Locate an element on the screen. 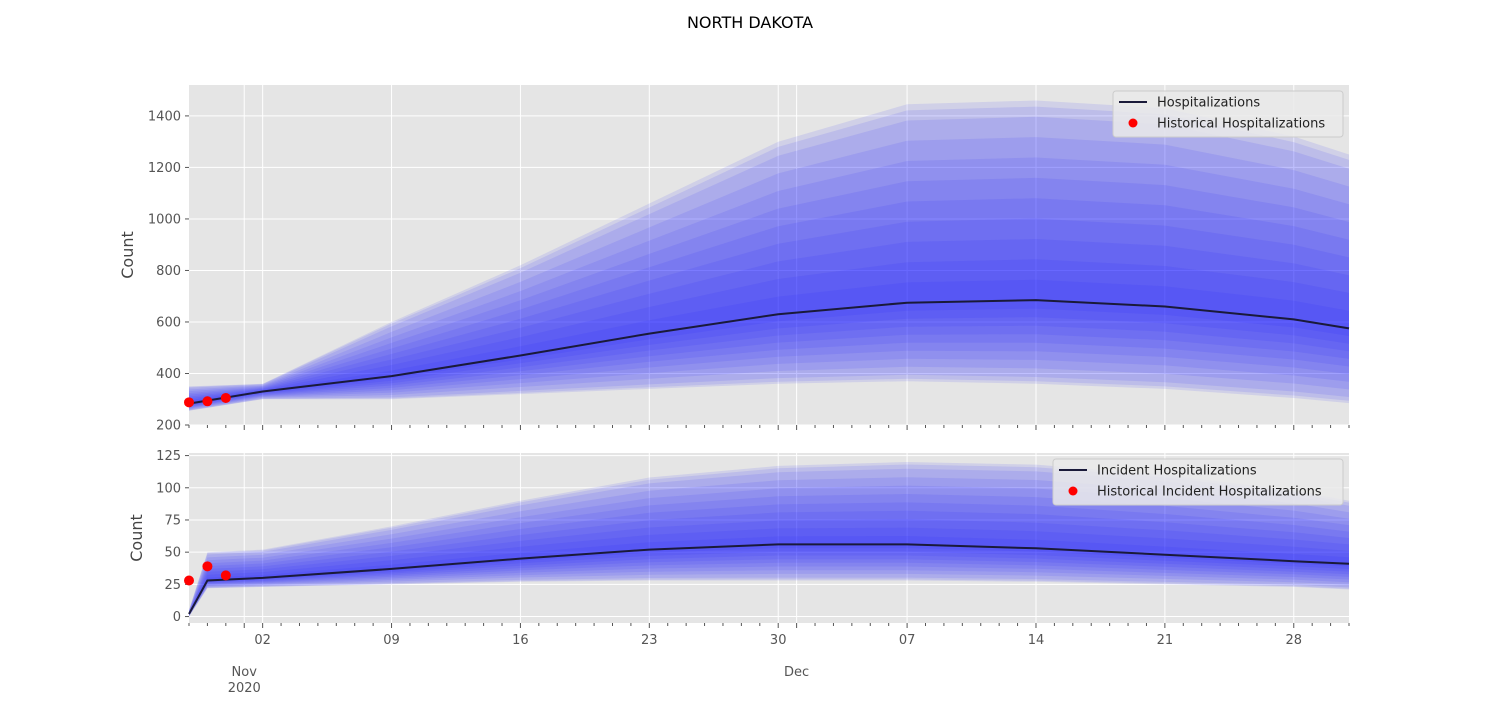 Image resolution: width=1500 pixels, height=704 pixels. y-tick-label: 100 is located at coordinates (168, 488).